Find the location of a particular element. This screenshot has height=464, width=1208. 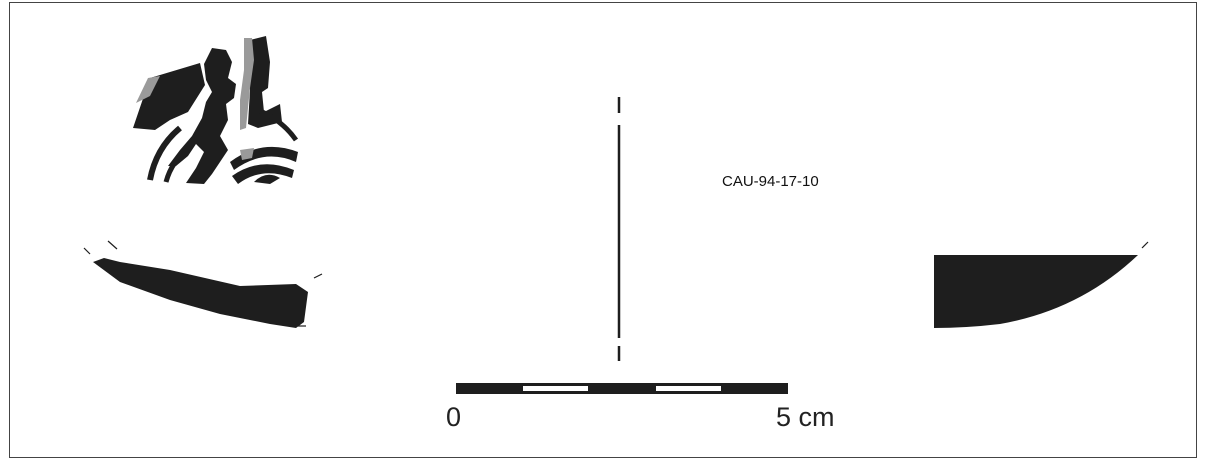

painted-arc-inner is located at coordinates (267, 179).